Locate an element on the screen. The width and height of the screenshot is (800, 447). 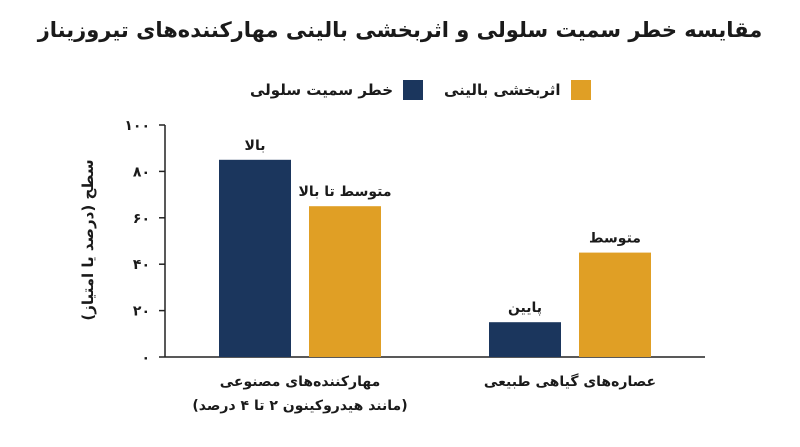
legend: خطر سمیت سلولی اثربخشی بالینی is located at coordinates (400, 92).